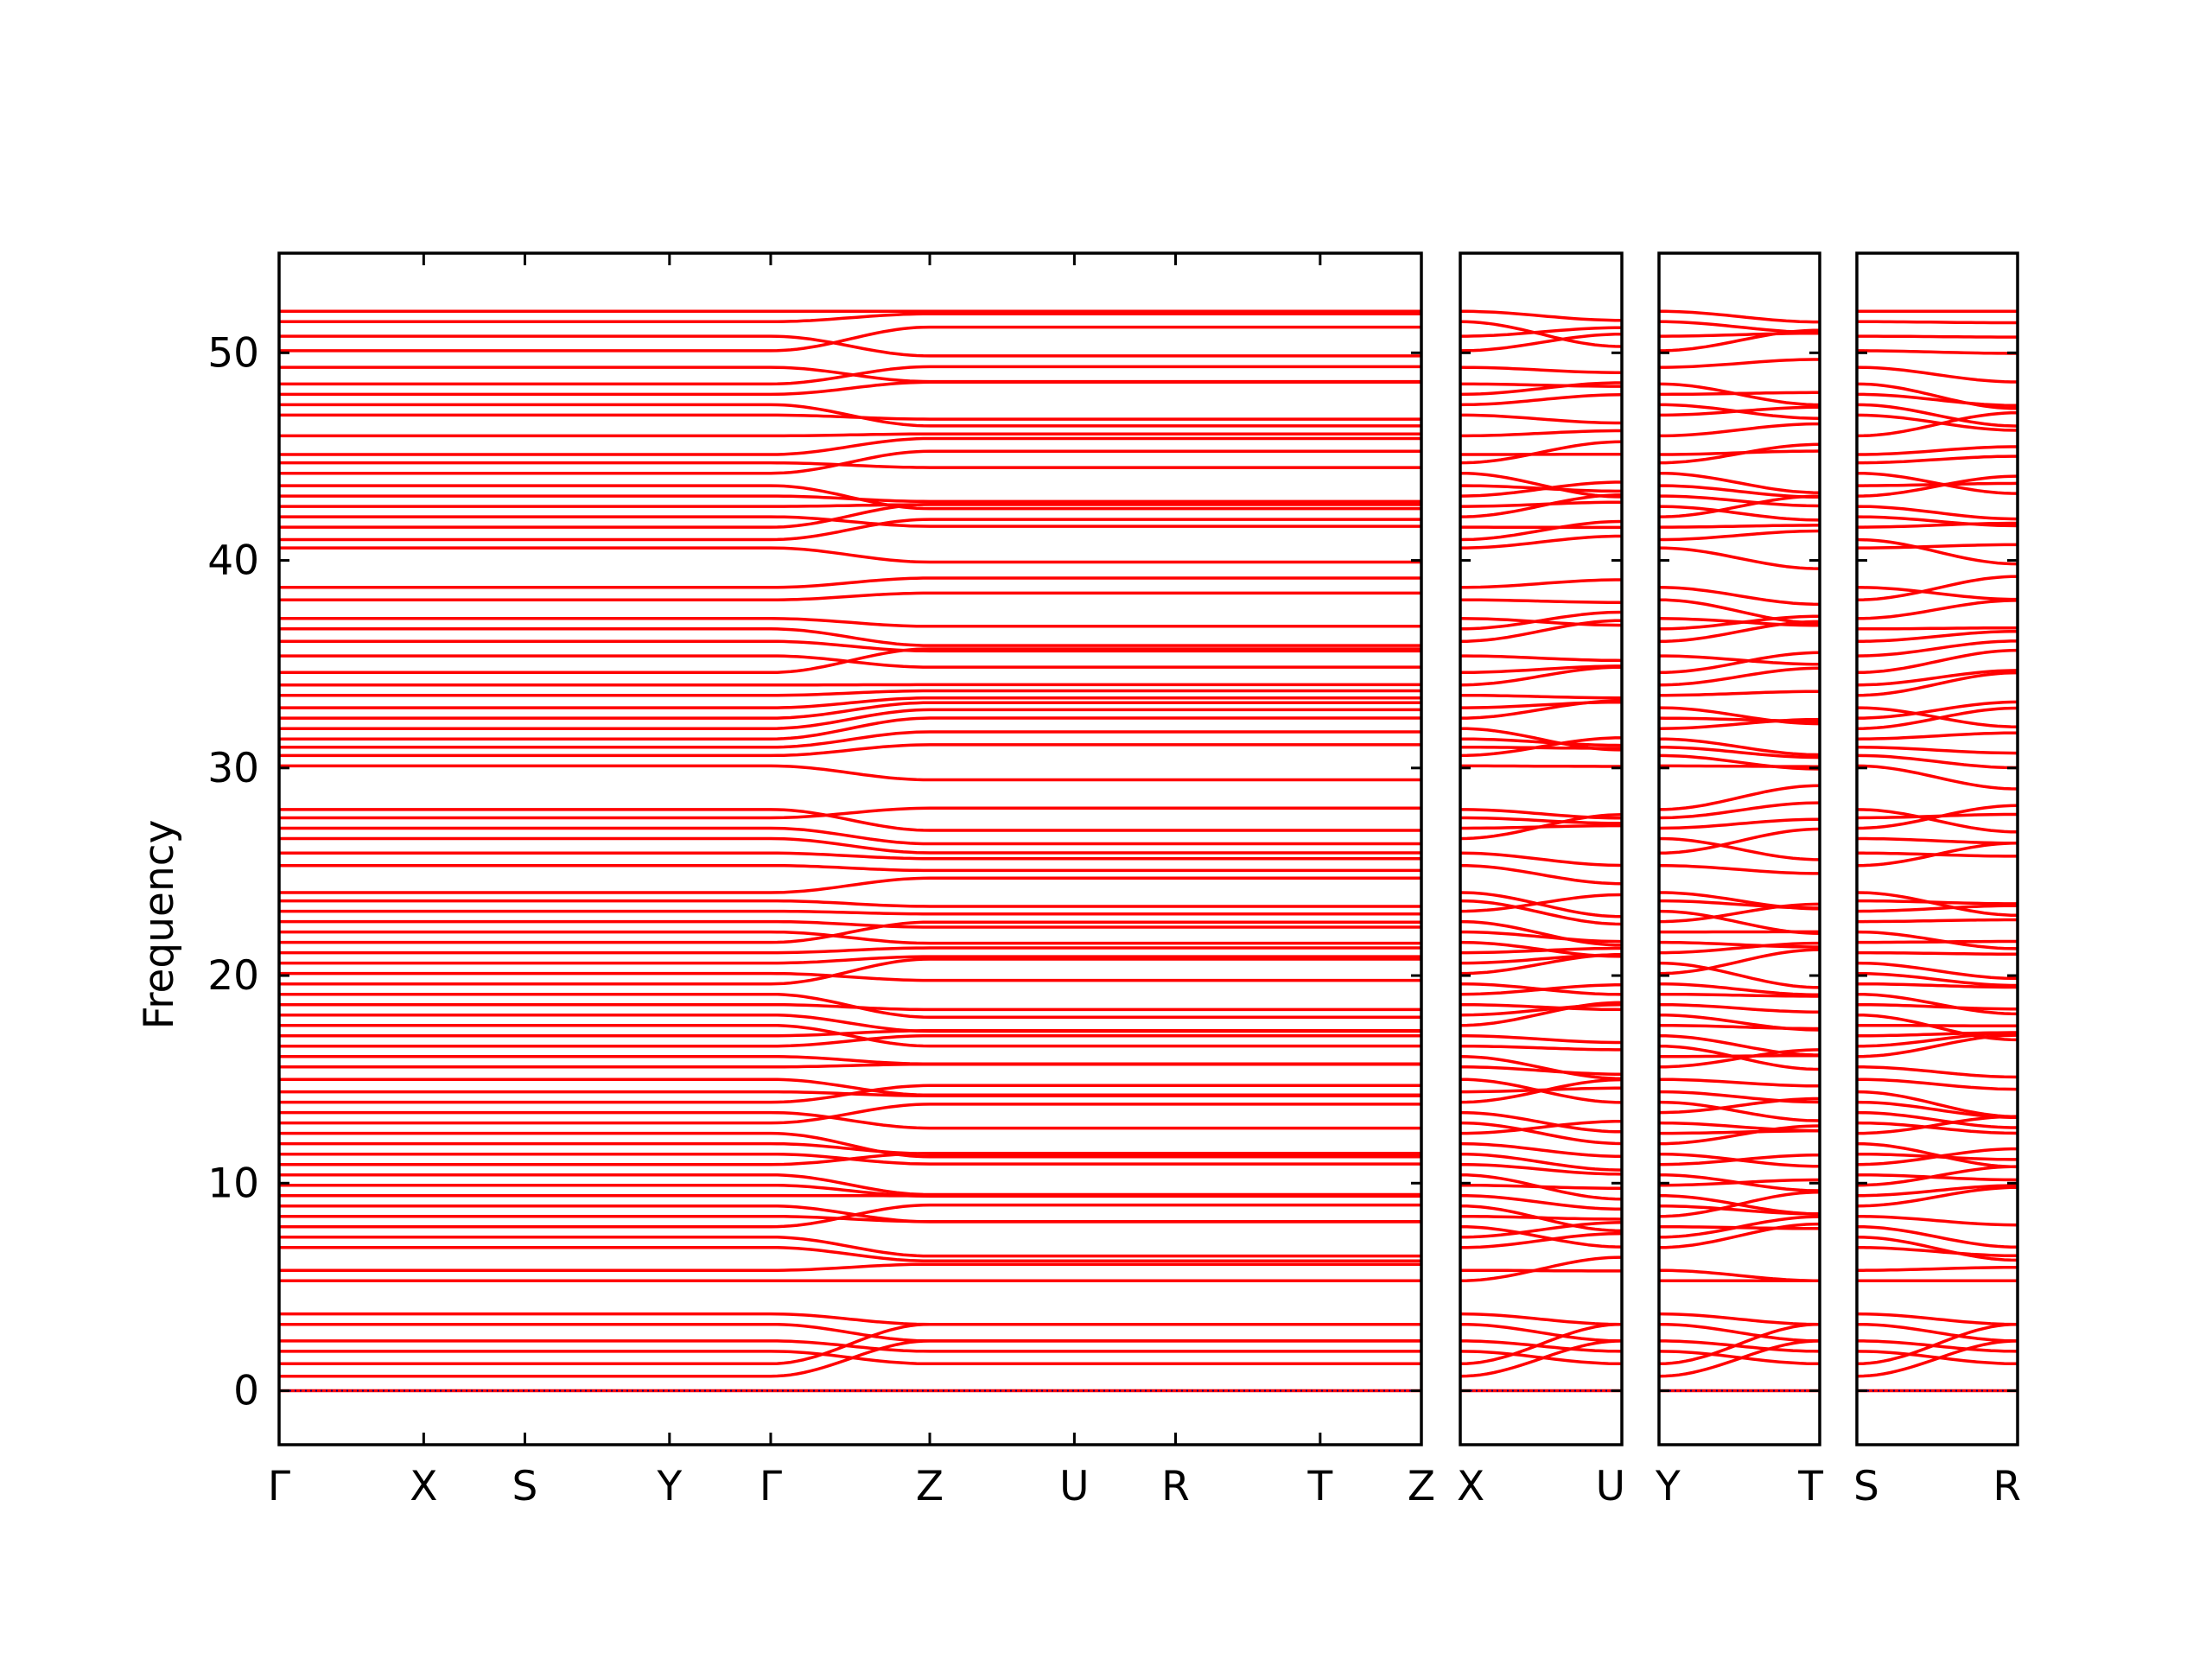  Describe the element at coordinates (233, 1183) in the screenshot. I see `y-tick-label: 10` at that location.